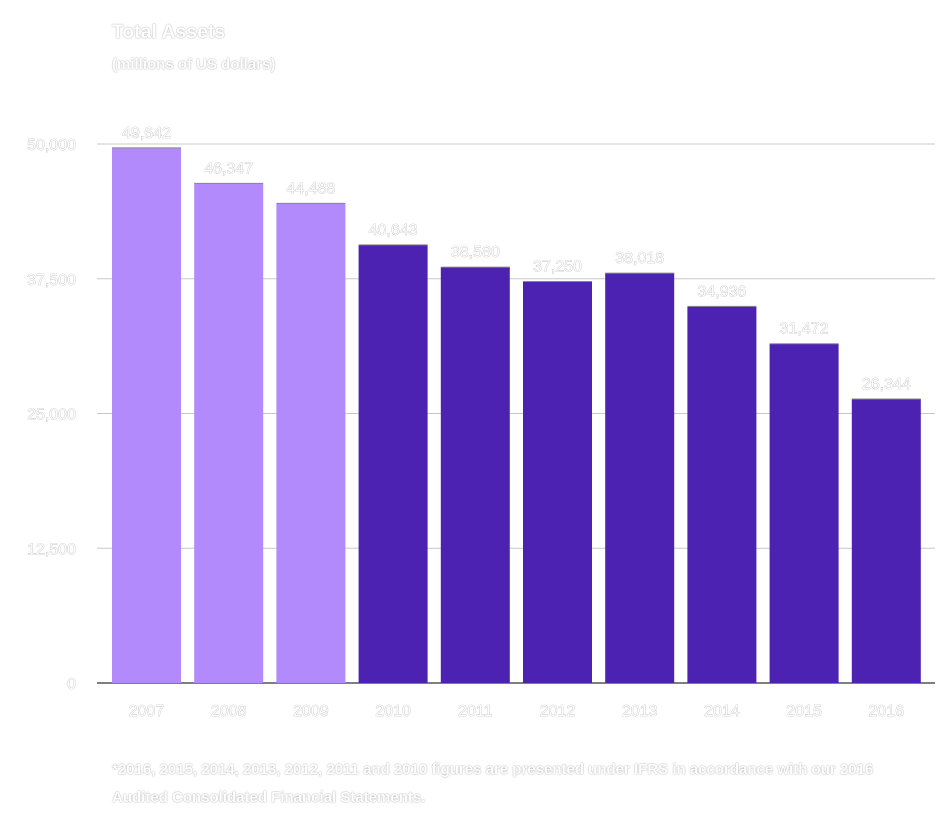  What do you see at coordinates (640, 478) in the screenshot?
I see `bar-2013` at bounding box center [640, 478].